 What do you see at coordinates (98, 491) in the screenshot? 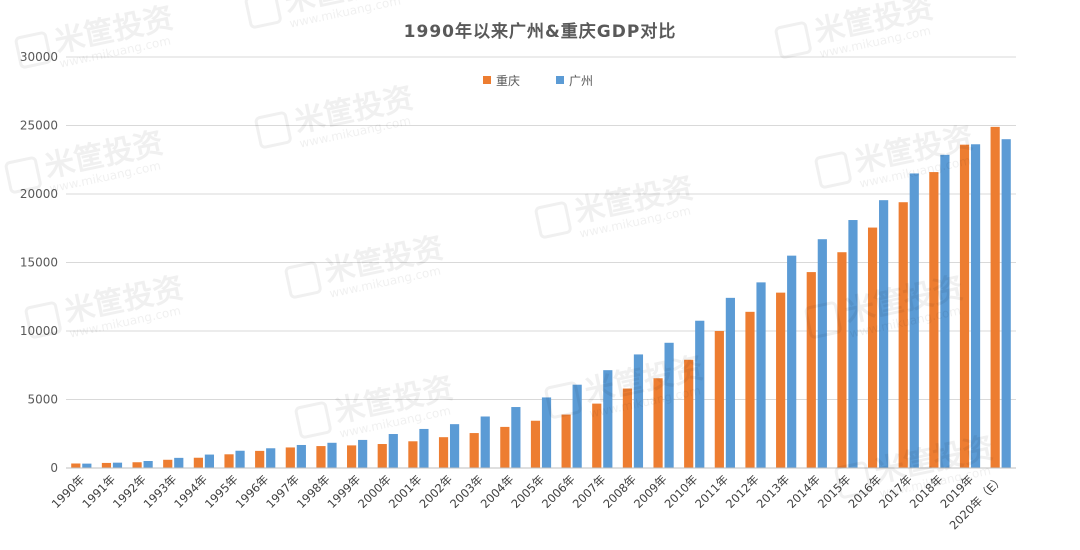
I see `x-tick-label: 1991年` at bounding box center [98, 491].